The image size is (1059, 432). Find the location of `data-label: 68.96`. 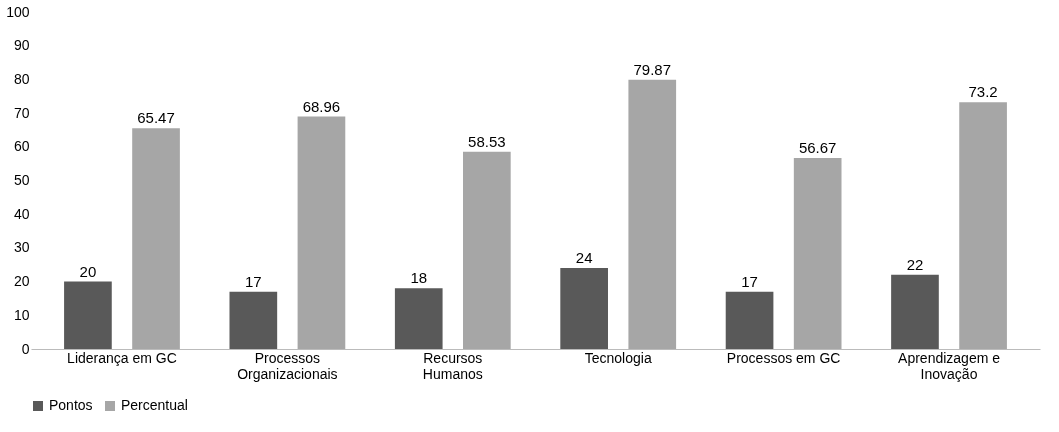

data-label: 68.96 is located at coordinates (321, 106).